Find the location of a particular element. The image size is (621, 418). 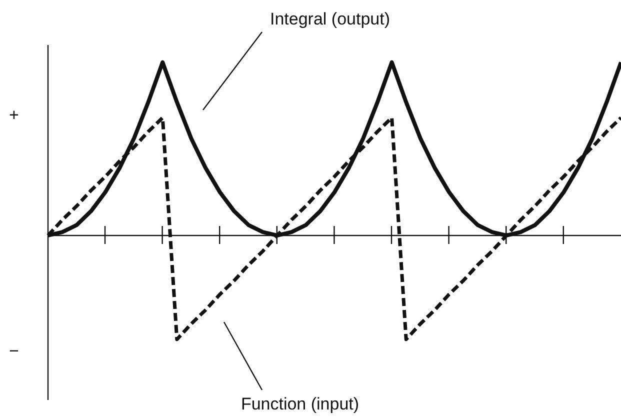

text: Function (input) is located at coordinates (300, 404).